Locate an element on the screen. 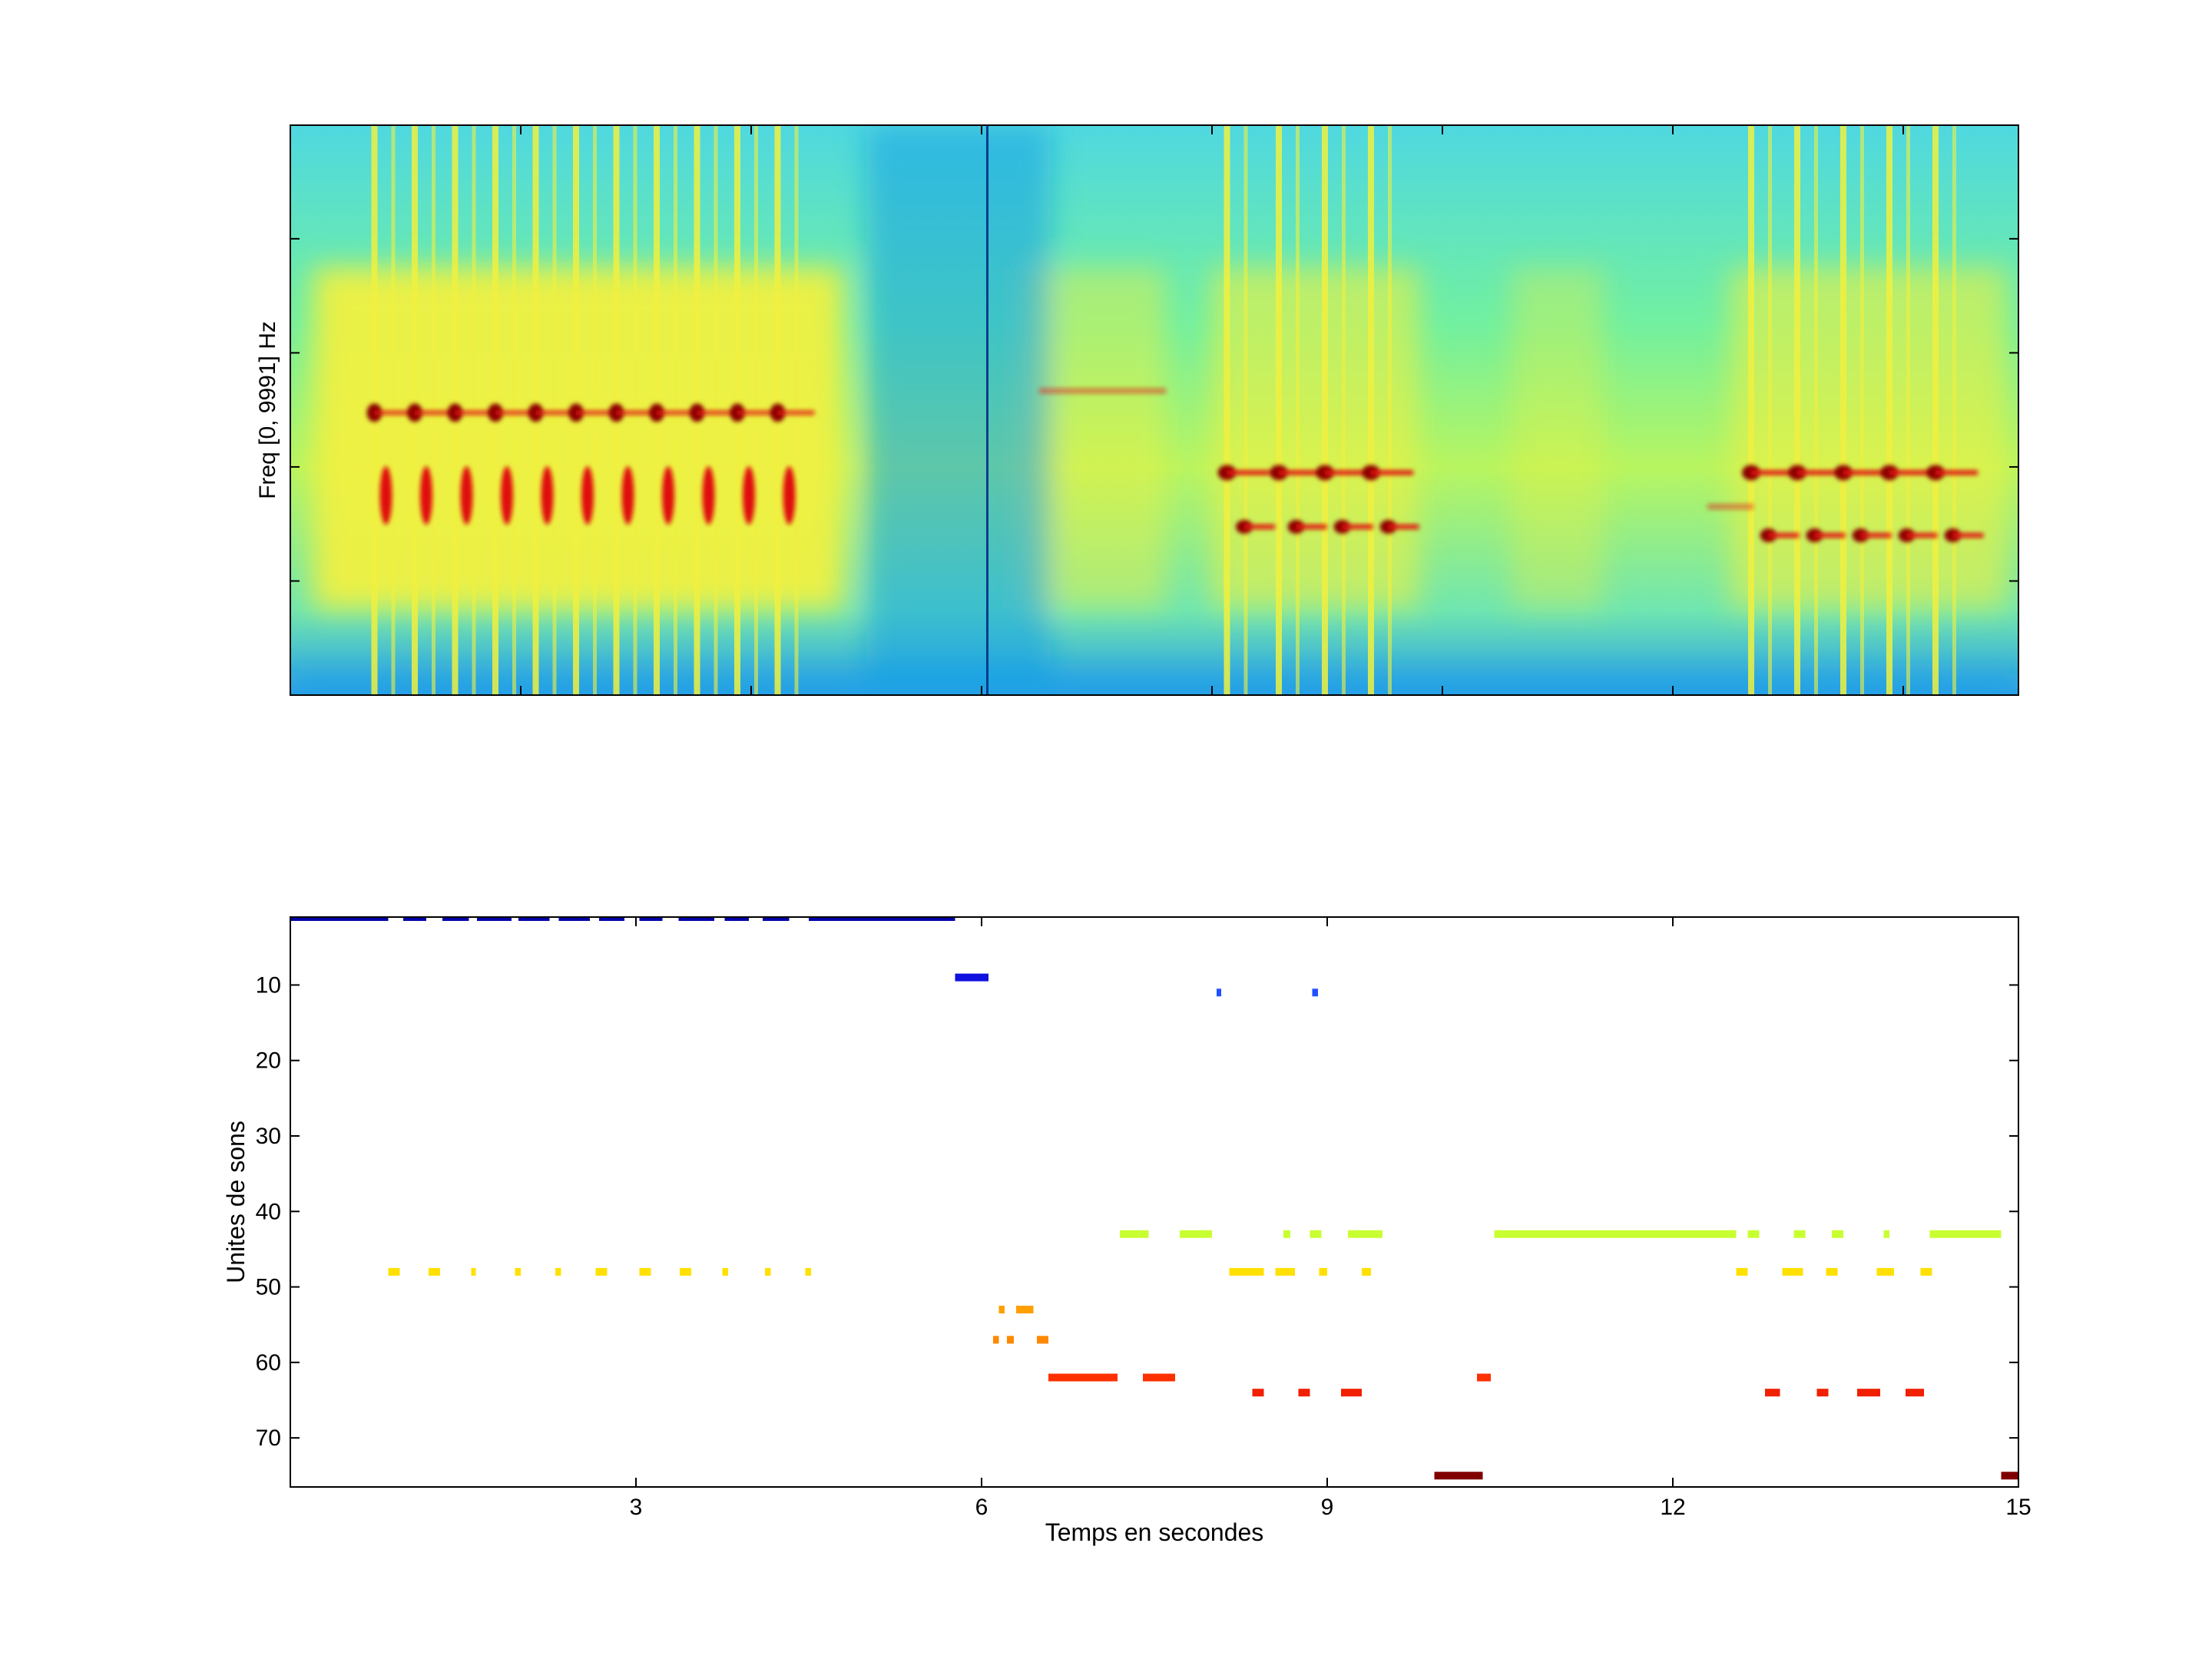  units-y-tick-label: 10 is located at coordinates (269, 985).